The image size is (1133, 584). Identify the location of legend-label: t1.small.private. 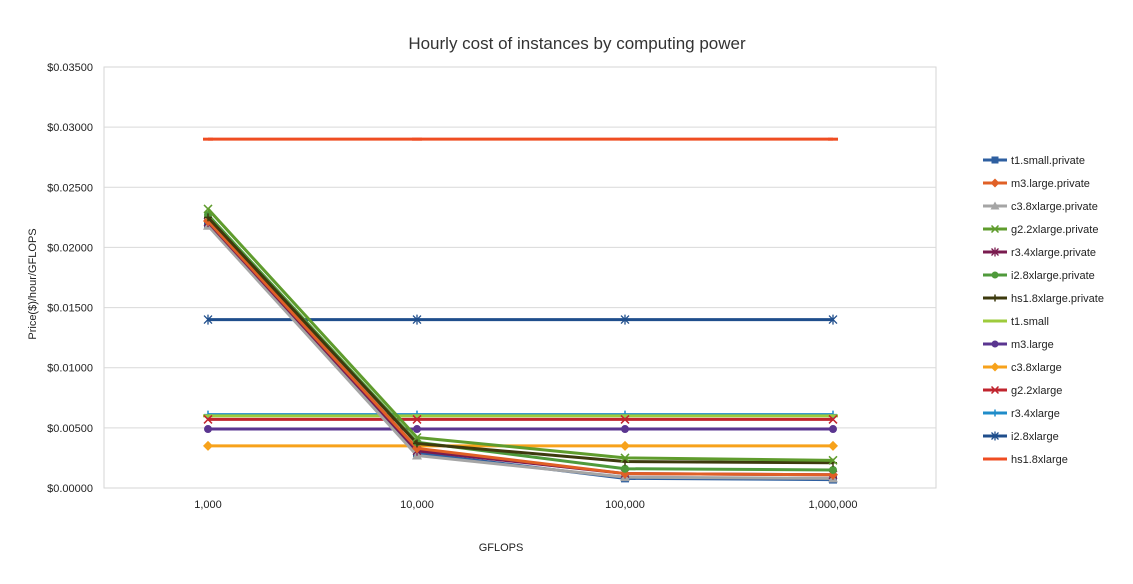
(1048, 161).